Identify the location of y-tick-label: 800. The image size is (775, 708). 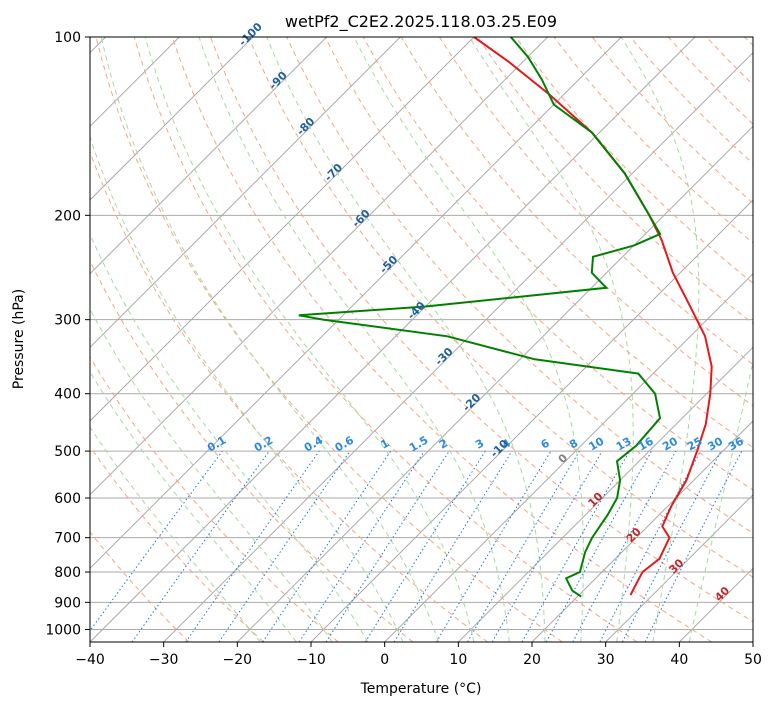
(67, 573).